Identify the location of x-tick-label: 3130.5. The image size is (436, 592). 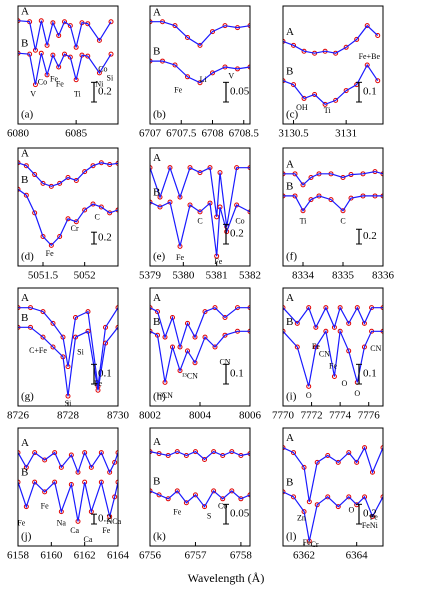
(293, 134).